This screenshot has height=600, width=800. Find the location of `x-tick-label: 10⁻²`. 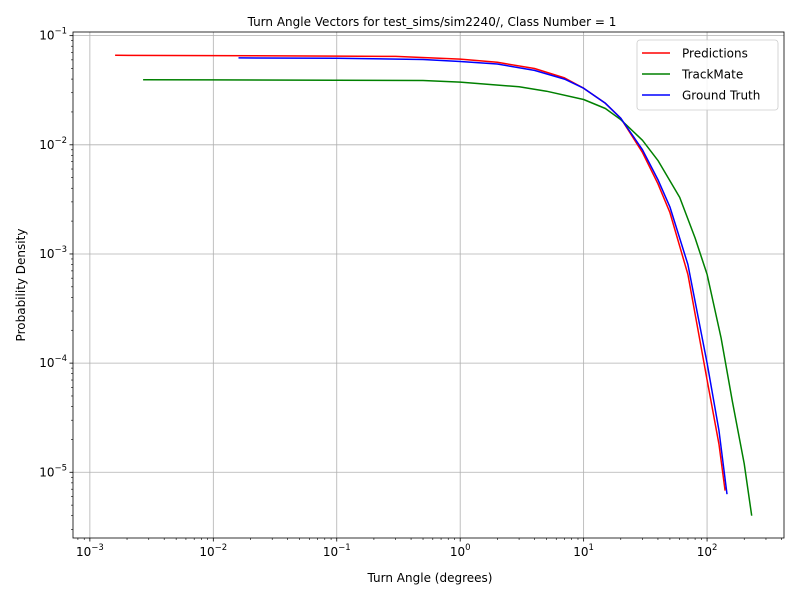

x-tick-label: 10⁻² is located at coordinates (213, 551).